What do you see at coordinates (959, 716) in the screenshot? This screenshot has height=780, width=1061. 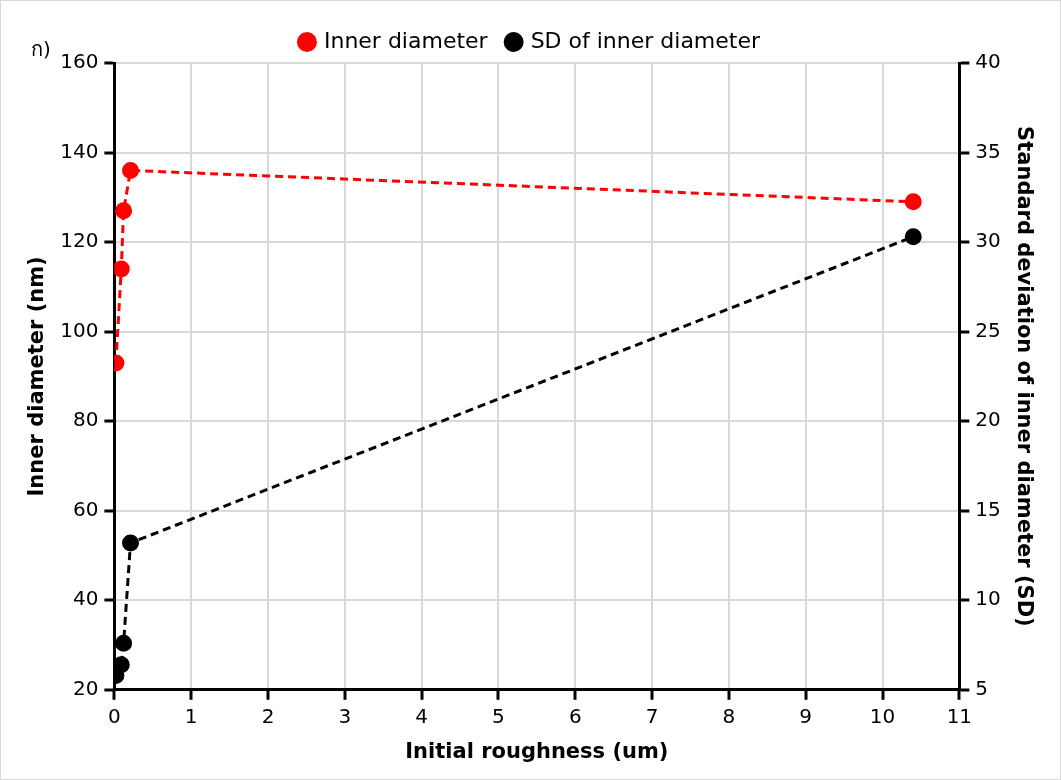 I see `x-tick-label: 11` at bounding box center [959, 716].